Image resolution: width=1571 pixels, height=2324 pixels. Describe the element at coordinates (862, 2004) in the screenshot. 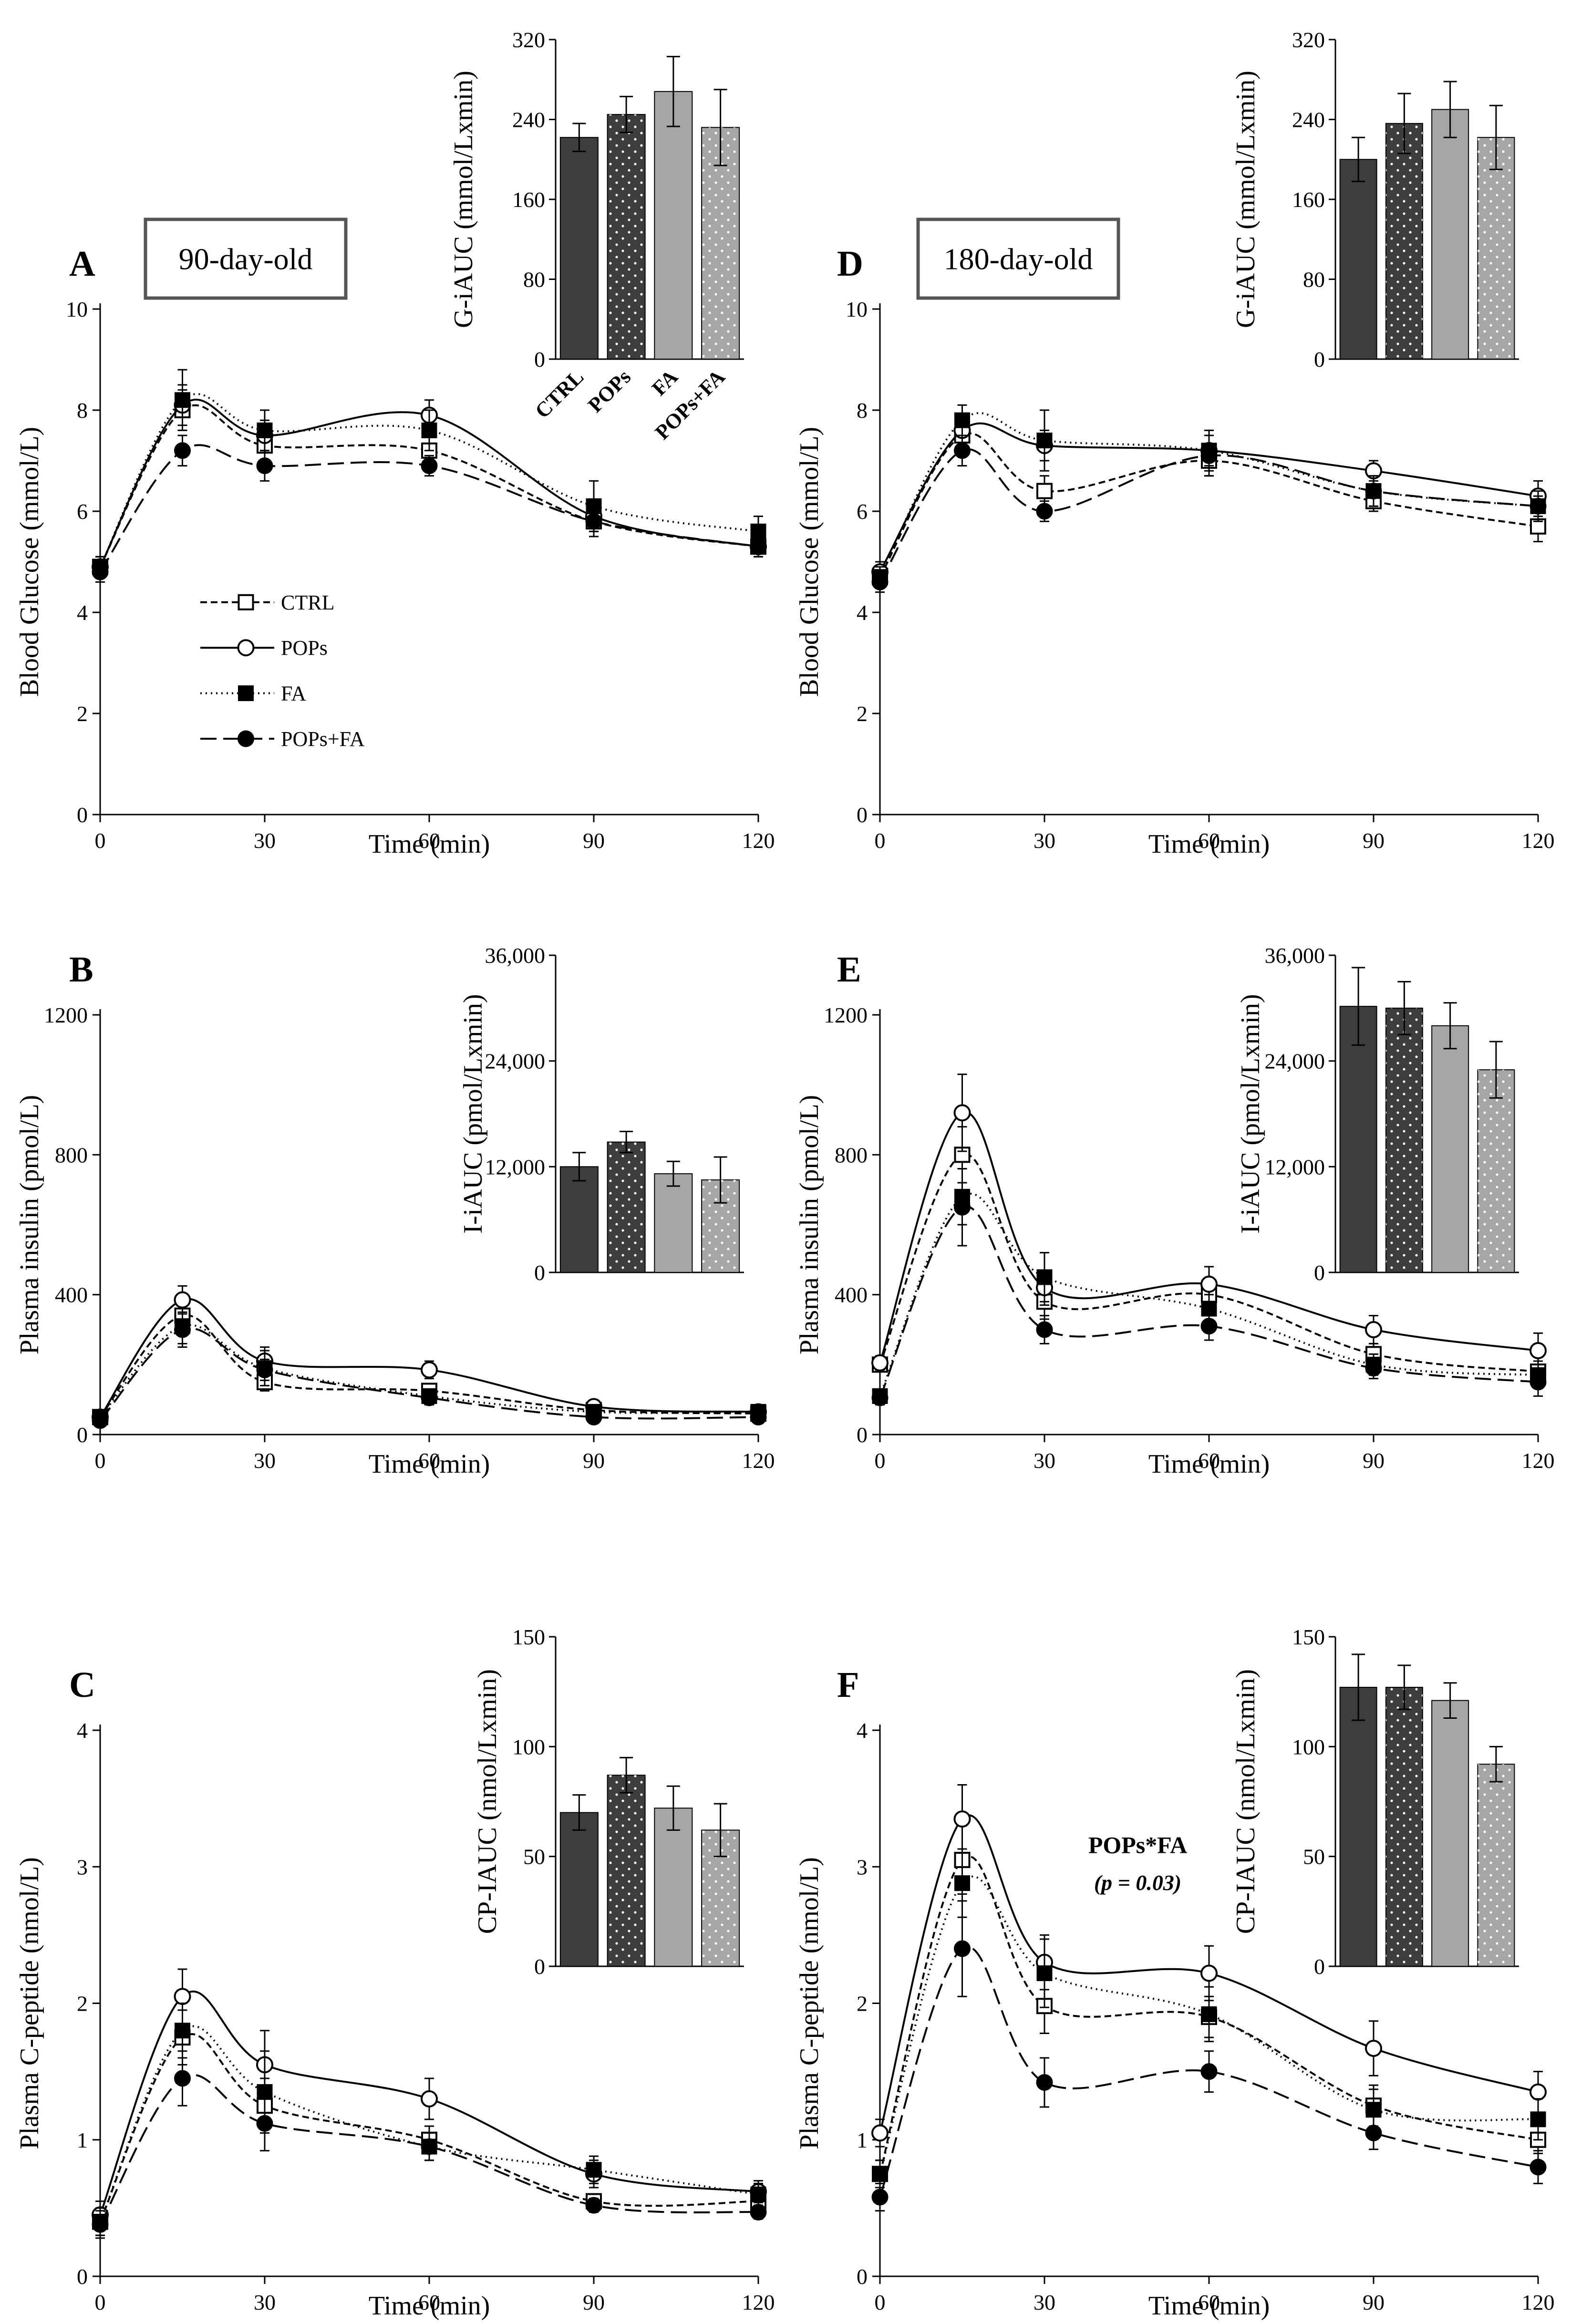

I see `y-tick-label: 2` at that location.